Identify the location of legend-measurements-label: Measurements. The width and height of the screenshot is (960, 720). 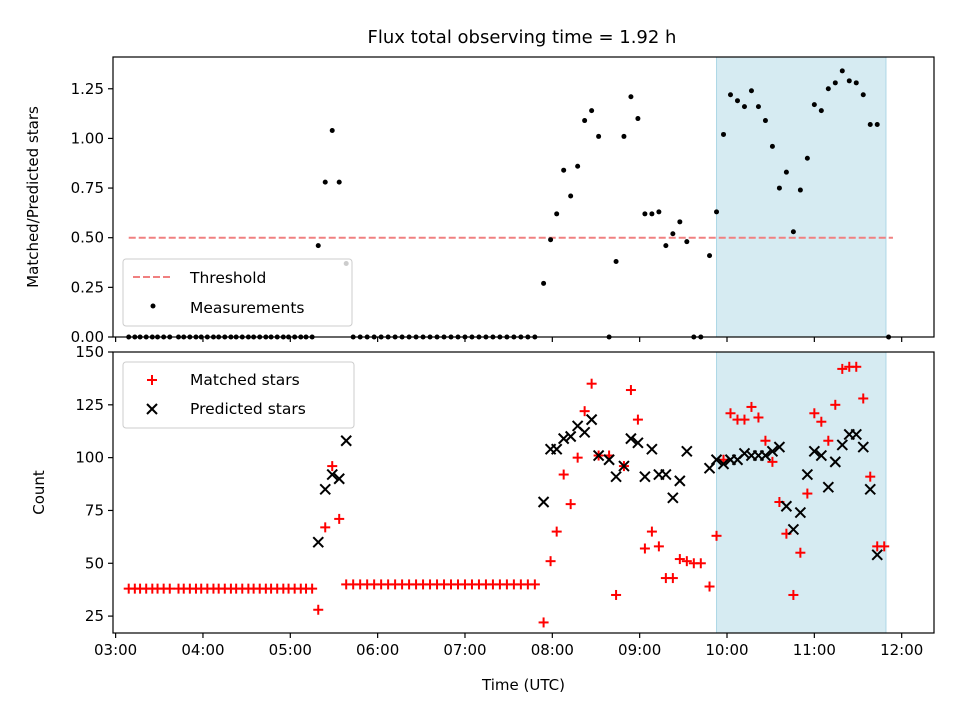
(247, 308).